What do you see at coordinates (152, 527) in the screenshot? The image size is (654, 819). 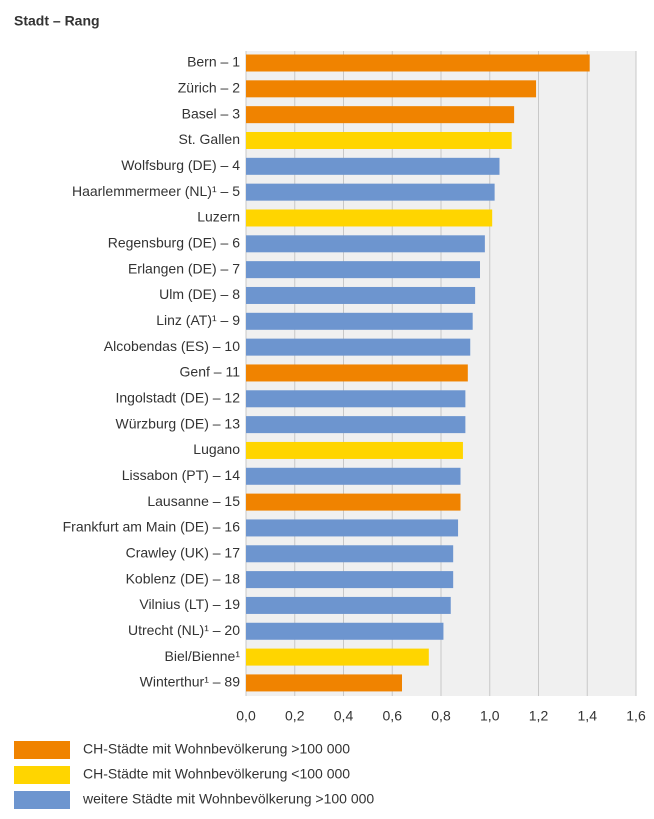 I see `y-tick-label: Frankfurt am Main (DE) – 16` at bounding box center [152, 527].